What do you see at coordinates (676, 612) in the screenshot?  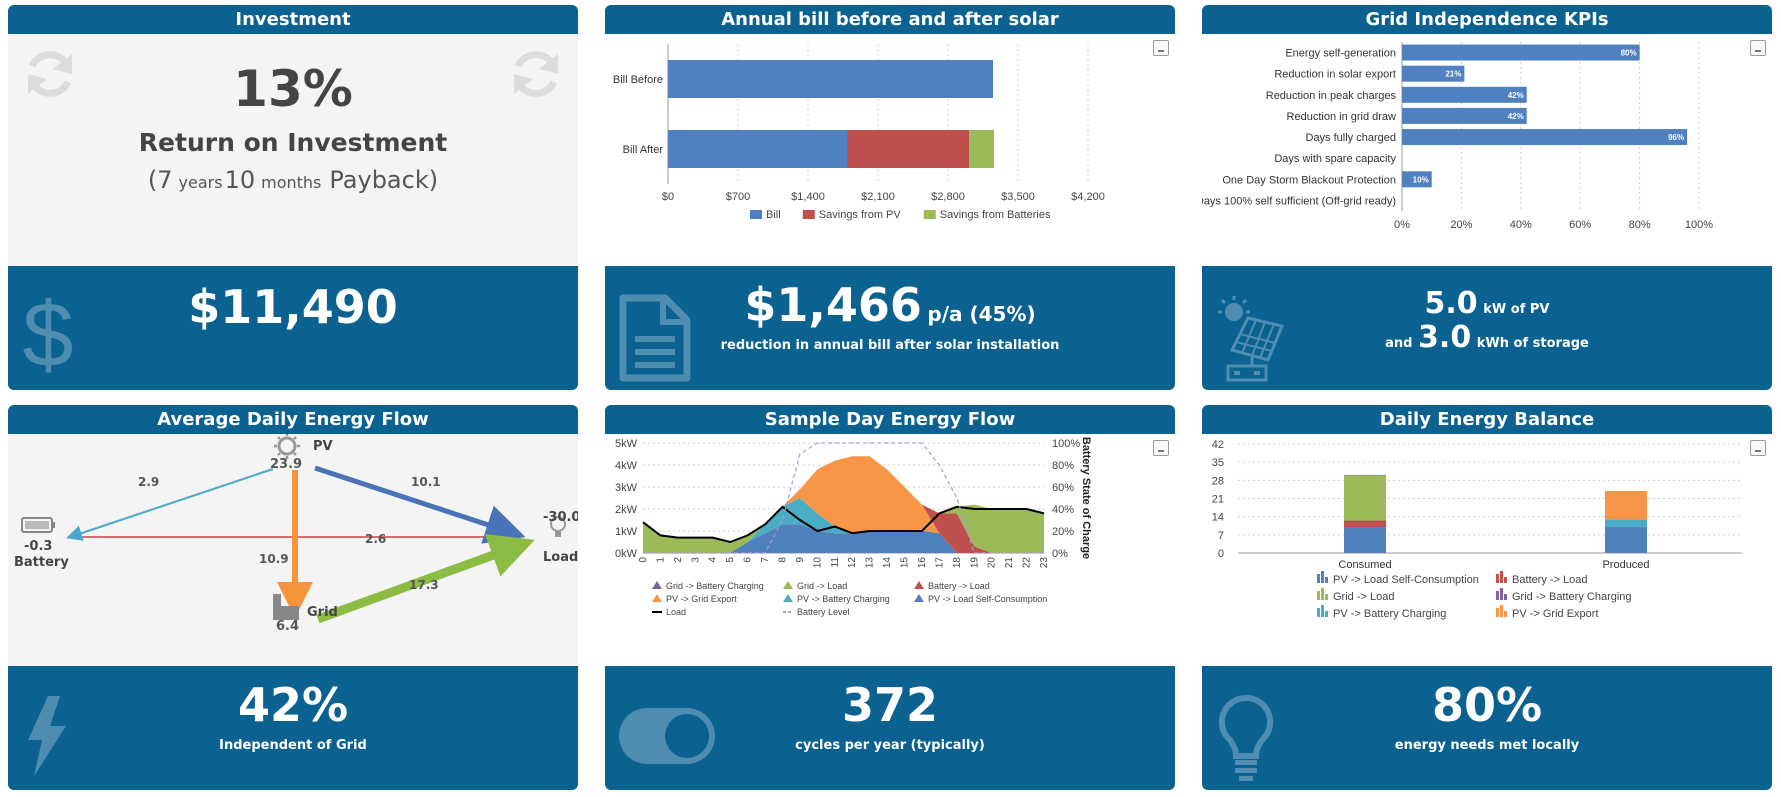 I see `legend-label: Load` at bounding box center [676, 612].